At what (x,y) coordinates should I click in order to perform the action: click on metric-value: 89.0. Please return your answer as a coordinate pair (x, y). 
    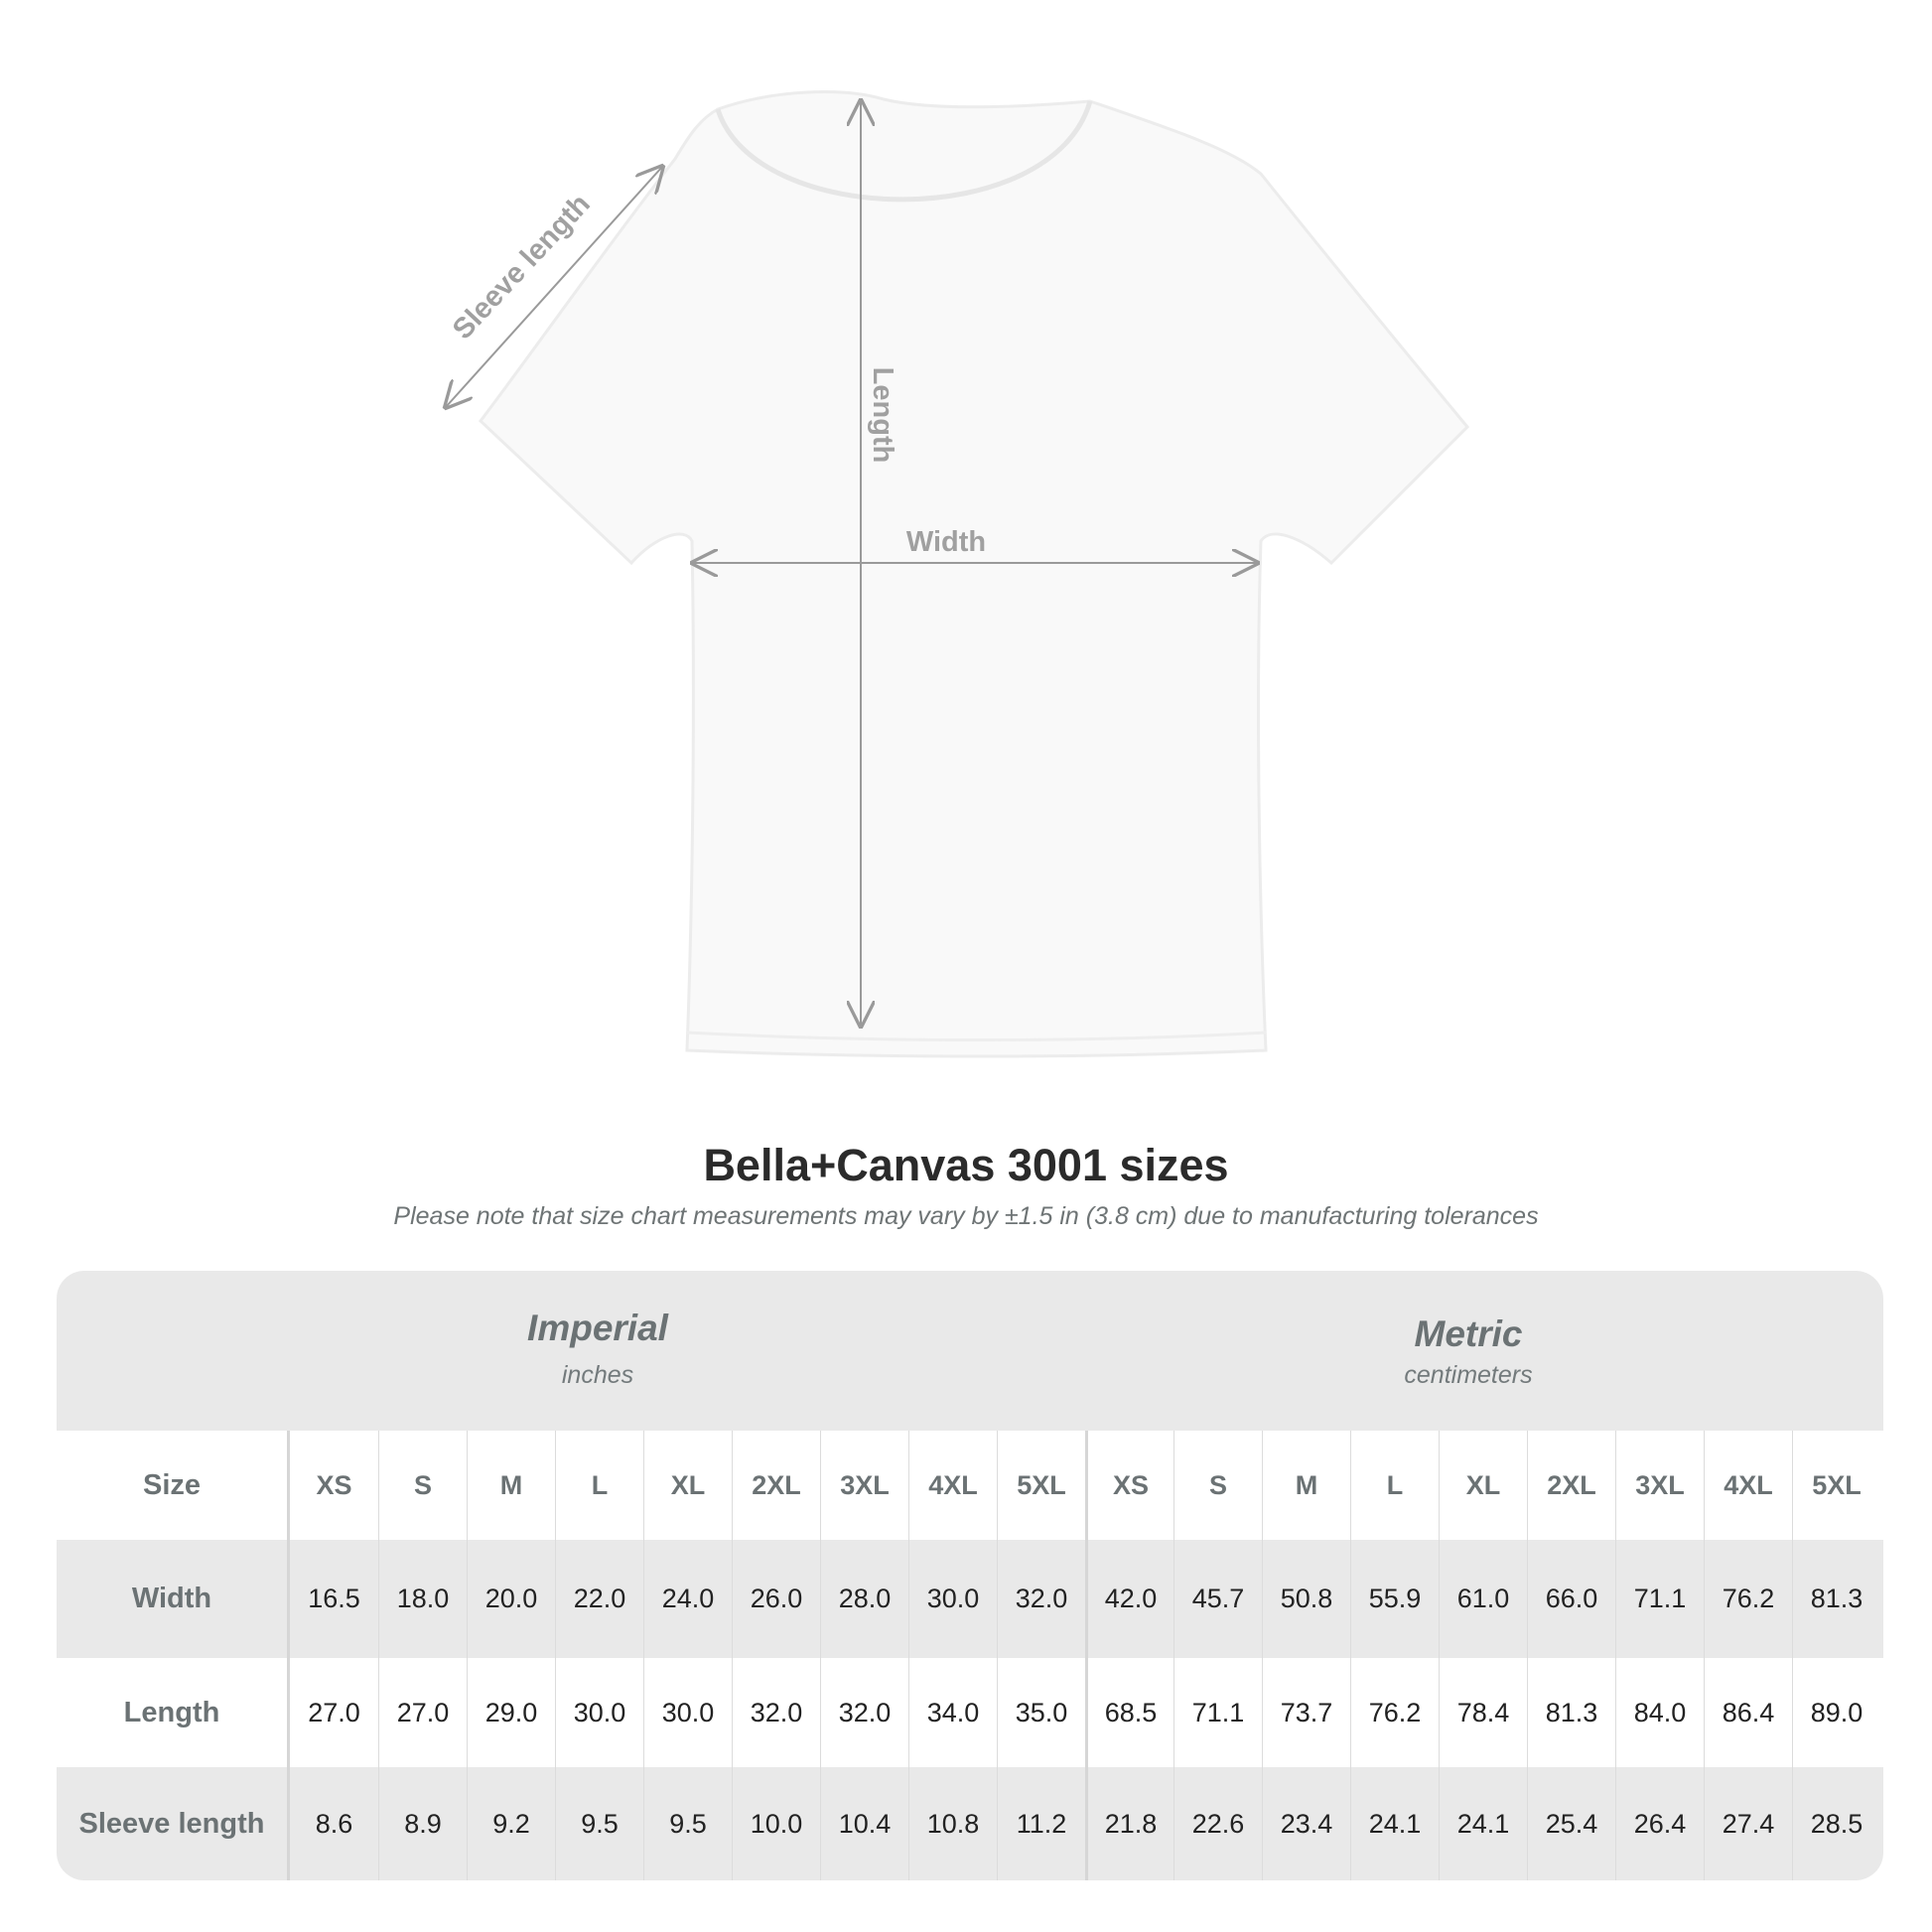
    Looking at the image, I should click on (1836, 1713).